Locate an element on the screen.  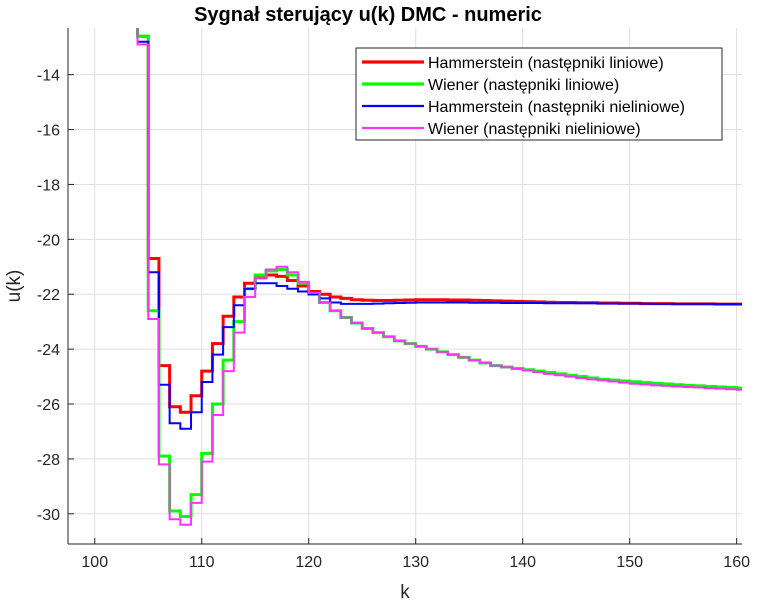
x-axis-label: k is located at coordinates (405, 592).